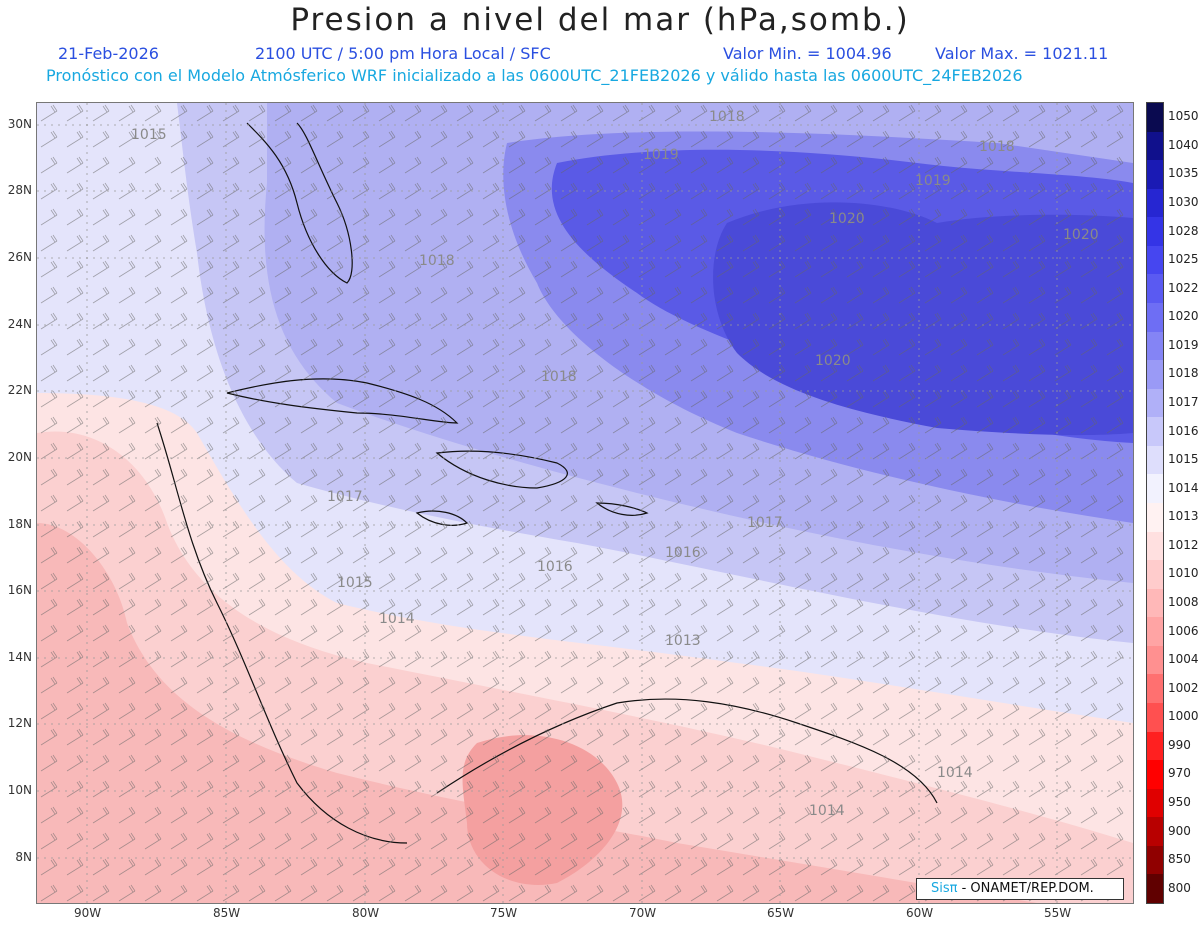  I want to click on colorbar-level-label: 1002, so click(1183, 687).